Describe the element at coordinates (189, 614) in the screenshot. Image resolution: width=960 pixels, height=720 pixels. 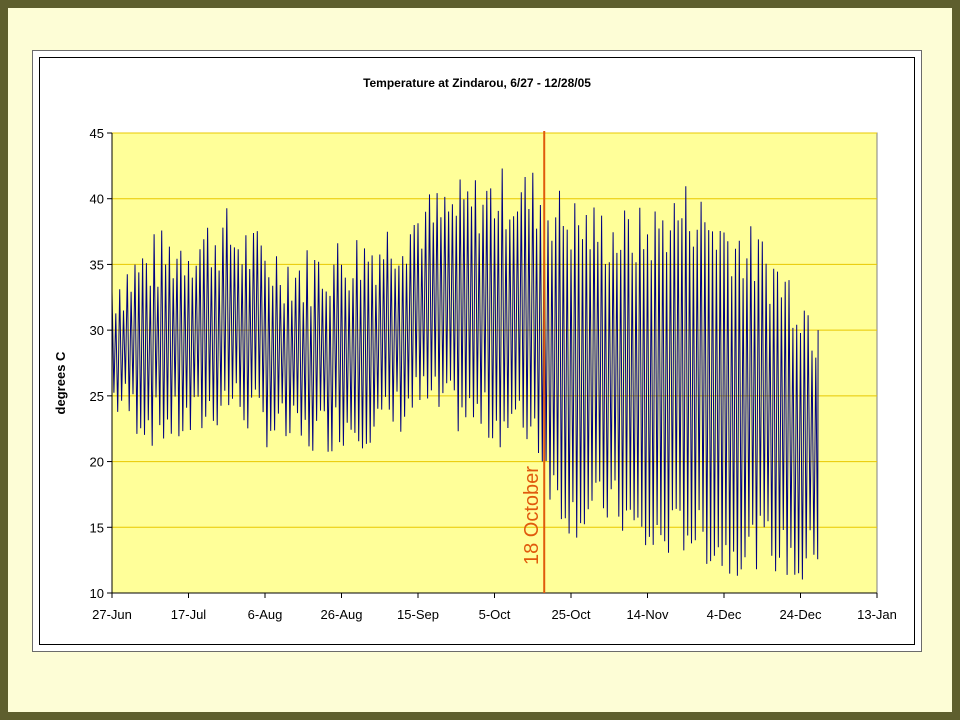
I see `x-tick-label: 17-Jul` at that location.